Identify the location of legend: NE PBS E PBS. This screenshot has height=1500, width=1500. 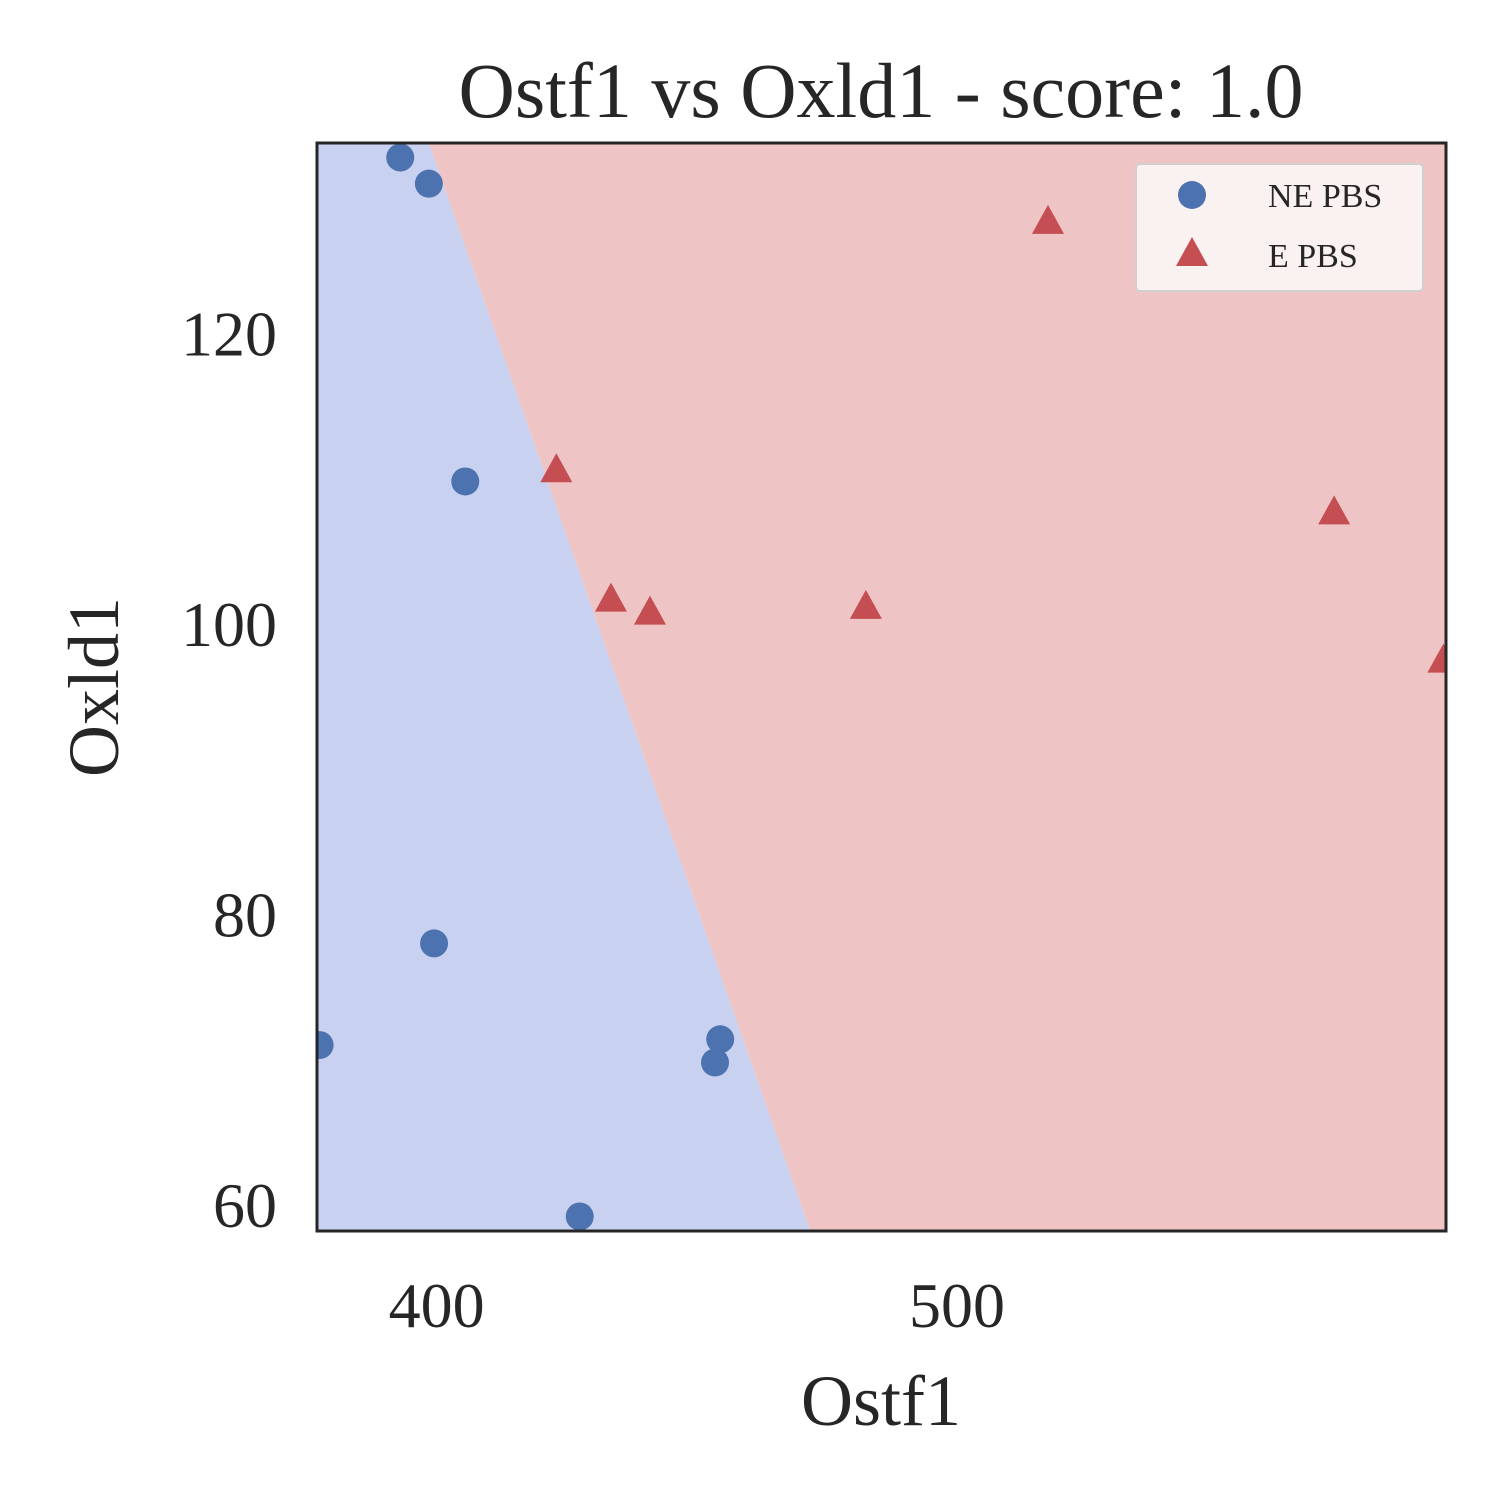
(1279, 227).